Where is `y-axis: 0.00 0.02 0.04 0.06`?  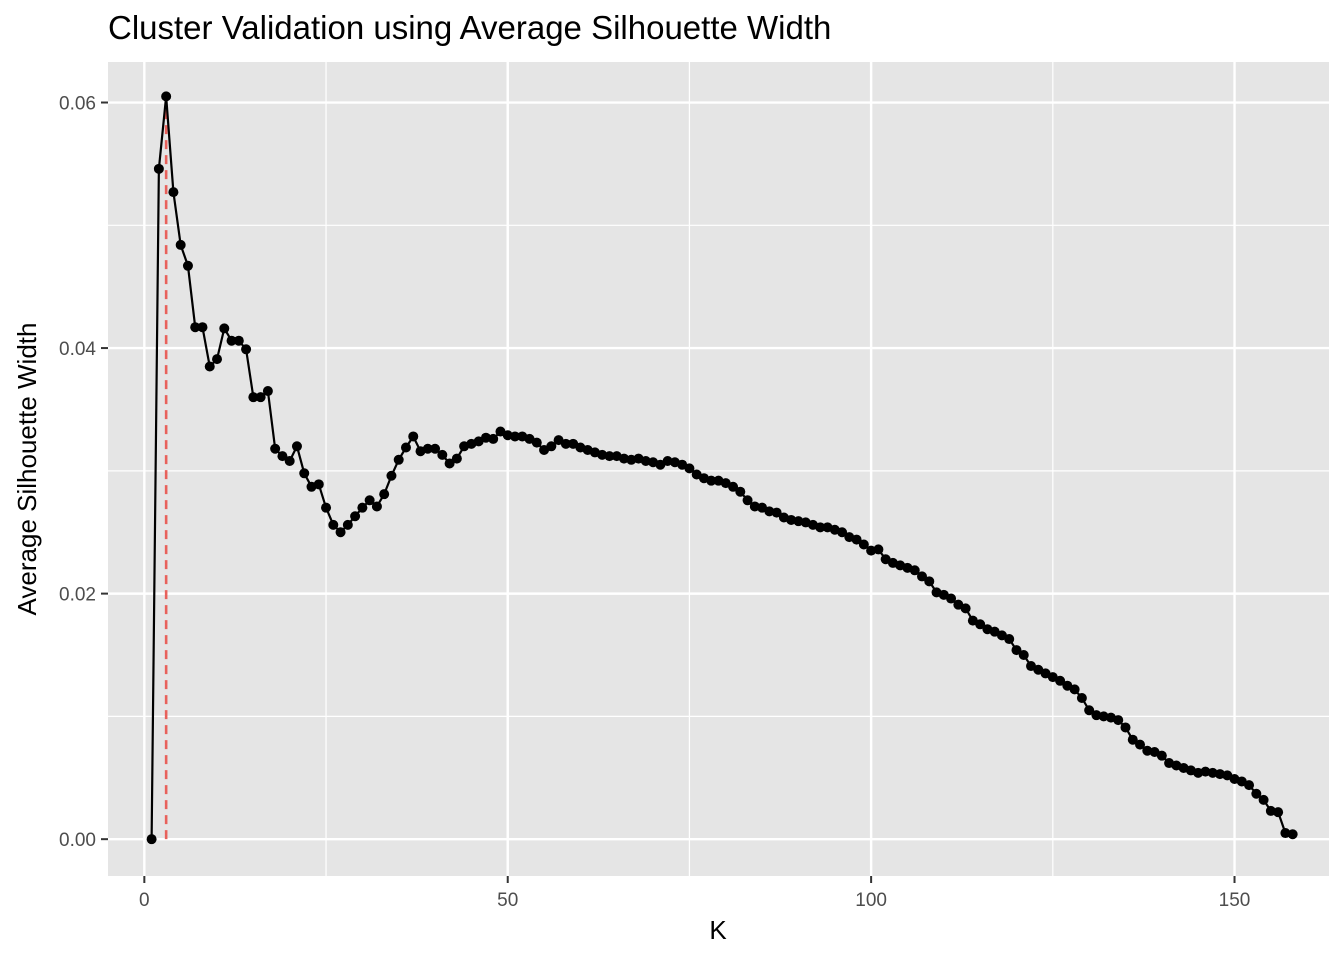
y-axis: 0.00 0.02 0.04 0.06 is located at coordinates (83, 472).